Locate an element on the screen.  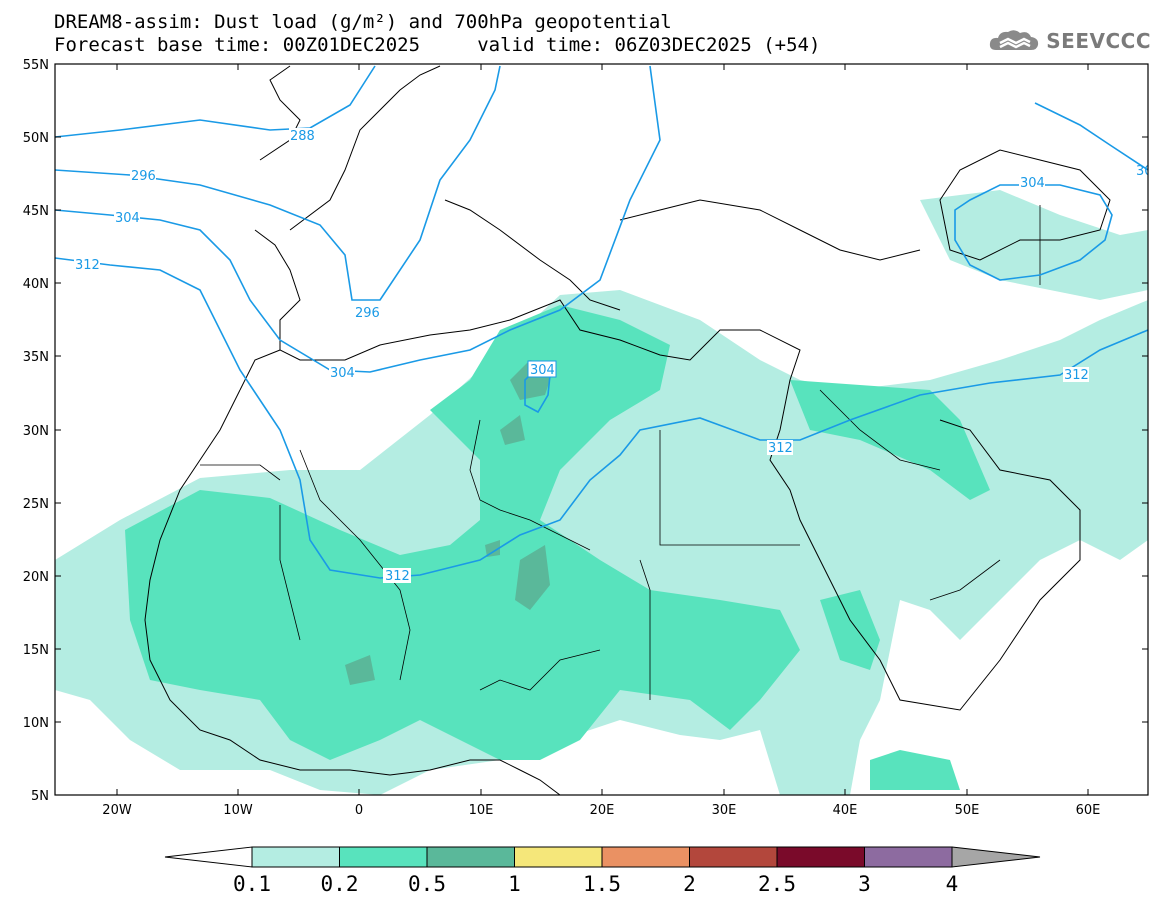
lon-label: 20E is located at coordinates (602, 810).